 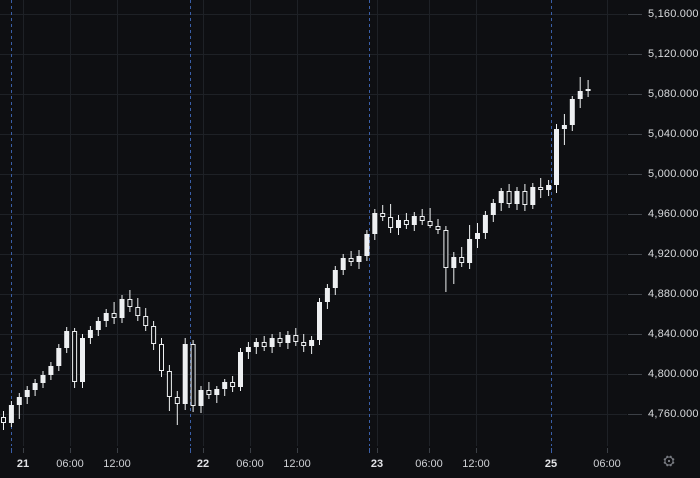 I want to click on price-axis-label: 4,880.000, so click(x=673, y=294).